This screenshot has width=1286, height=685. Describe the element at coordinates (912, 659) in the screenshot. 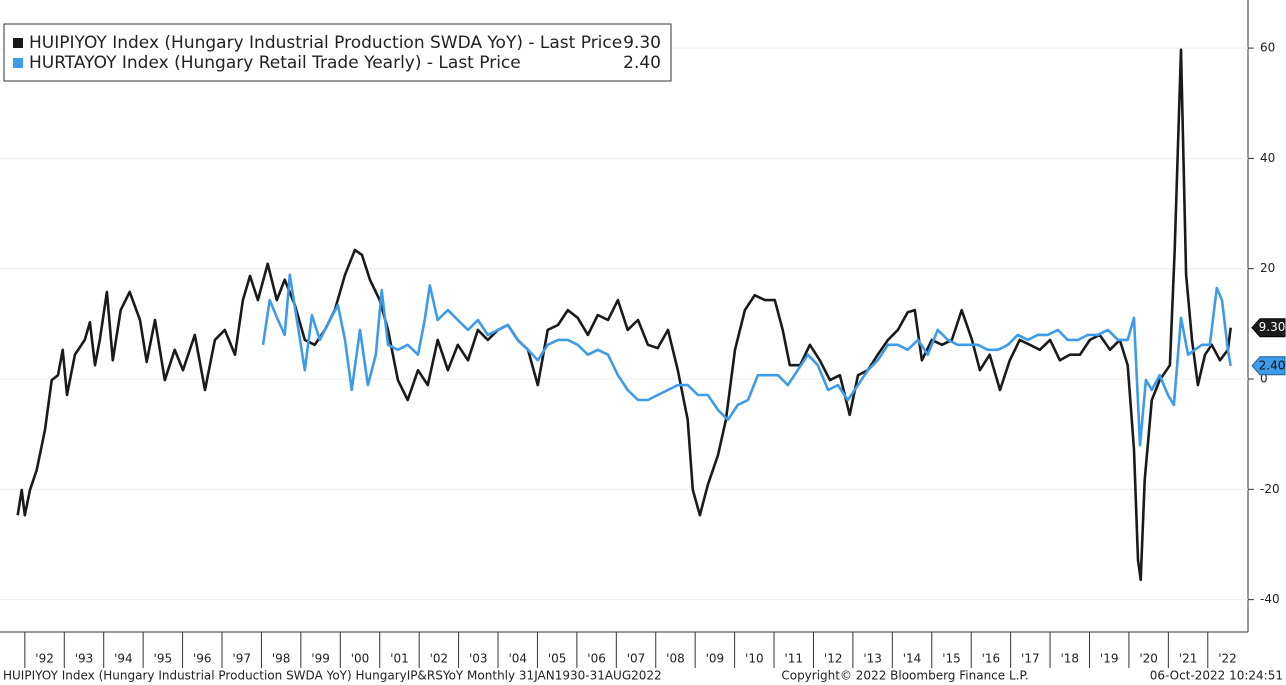

I see `x-tick-label: '14` at that location.